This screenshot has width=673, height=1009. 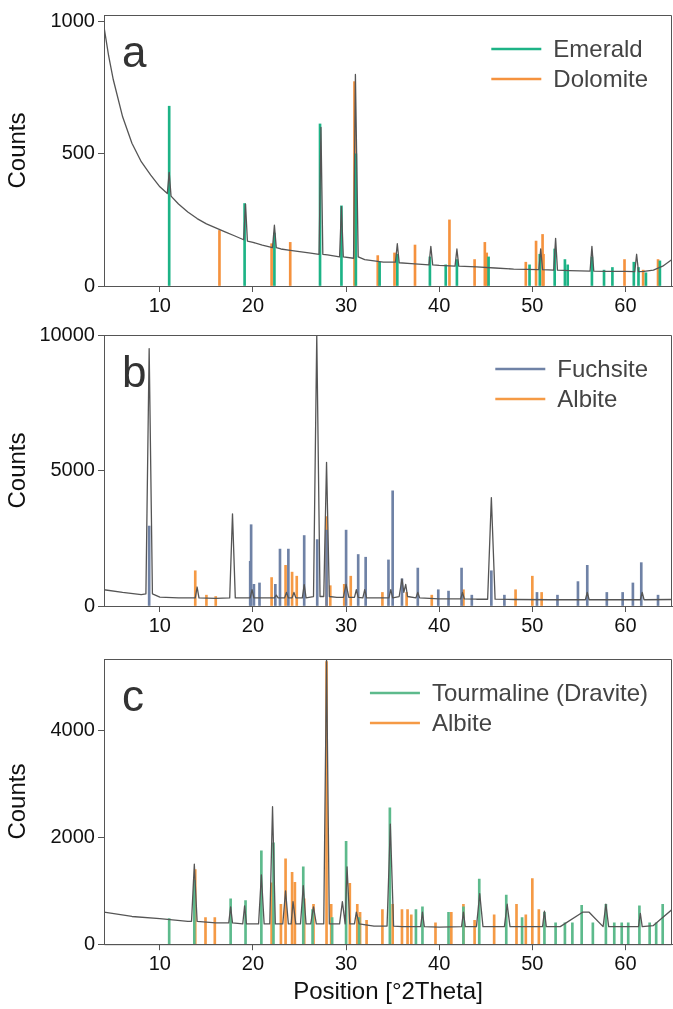 What do you see at coordinates (602, 368) in the screenshot?
I see `legend-label: Fuchsite` at bounding box center [602, 368].